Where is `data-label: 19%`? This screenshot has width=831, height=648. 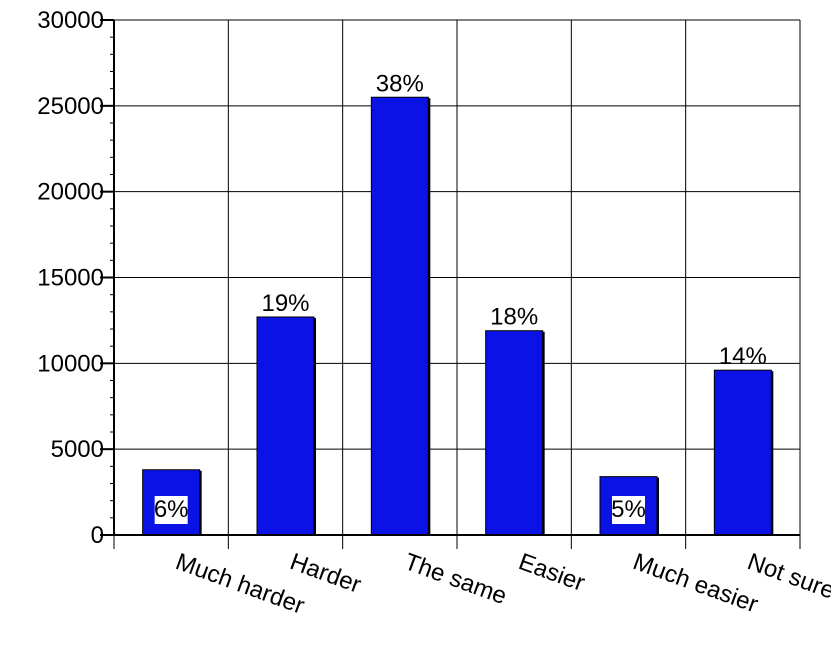 data-label: 19% is located at coordinates (285, 303).